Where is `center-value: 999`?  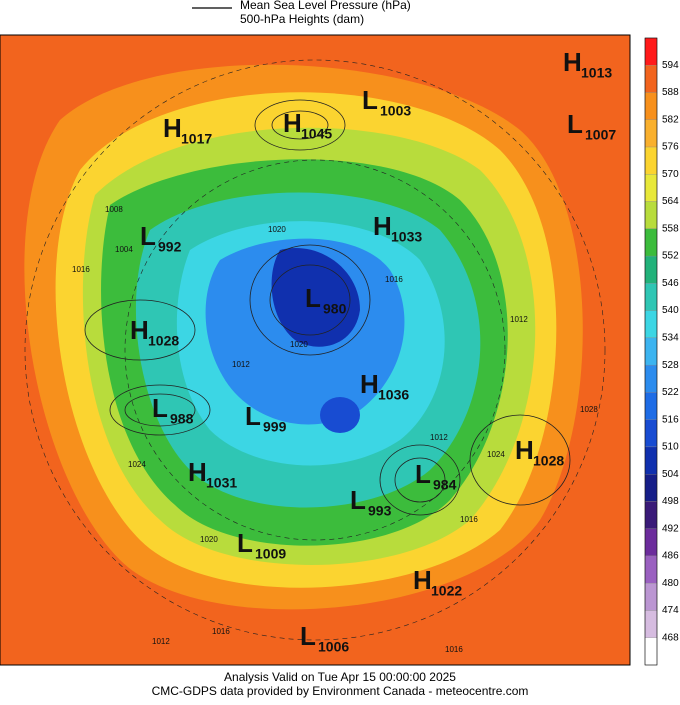
center-value: 999 is located at coordinates (275, 427).